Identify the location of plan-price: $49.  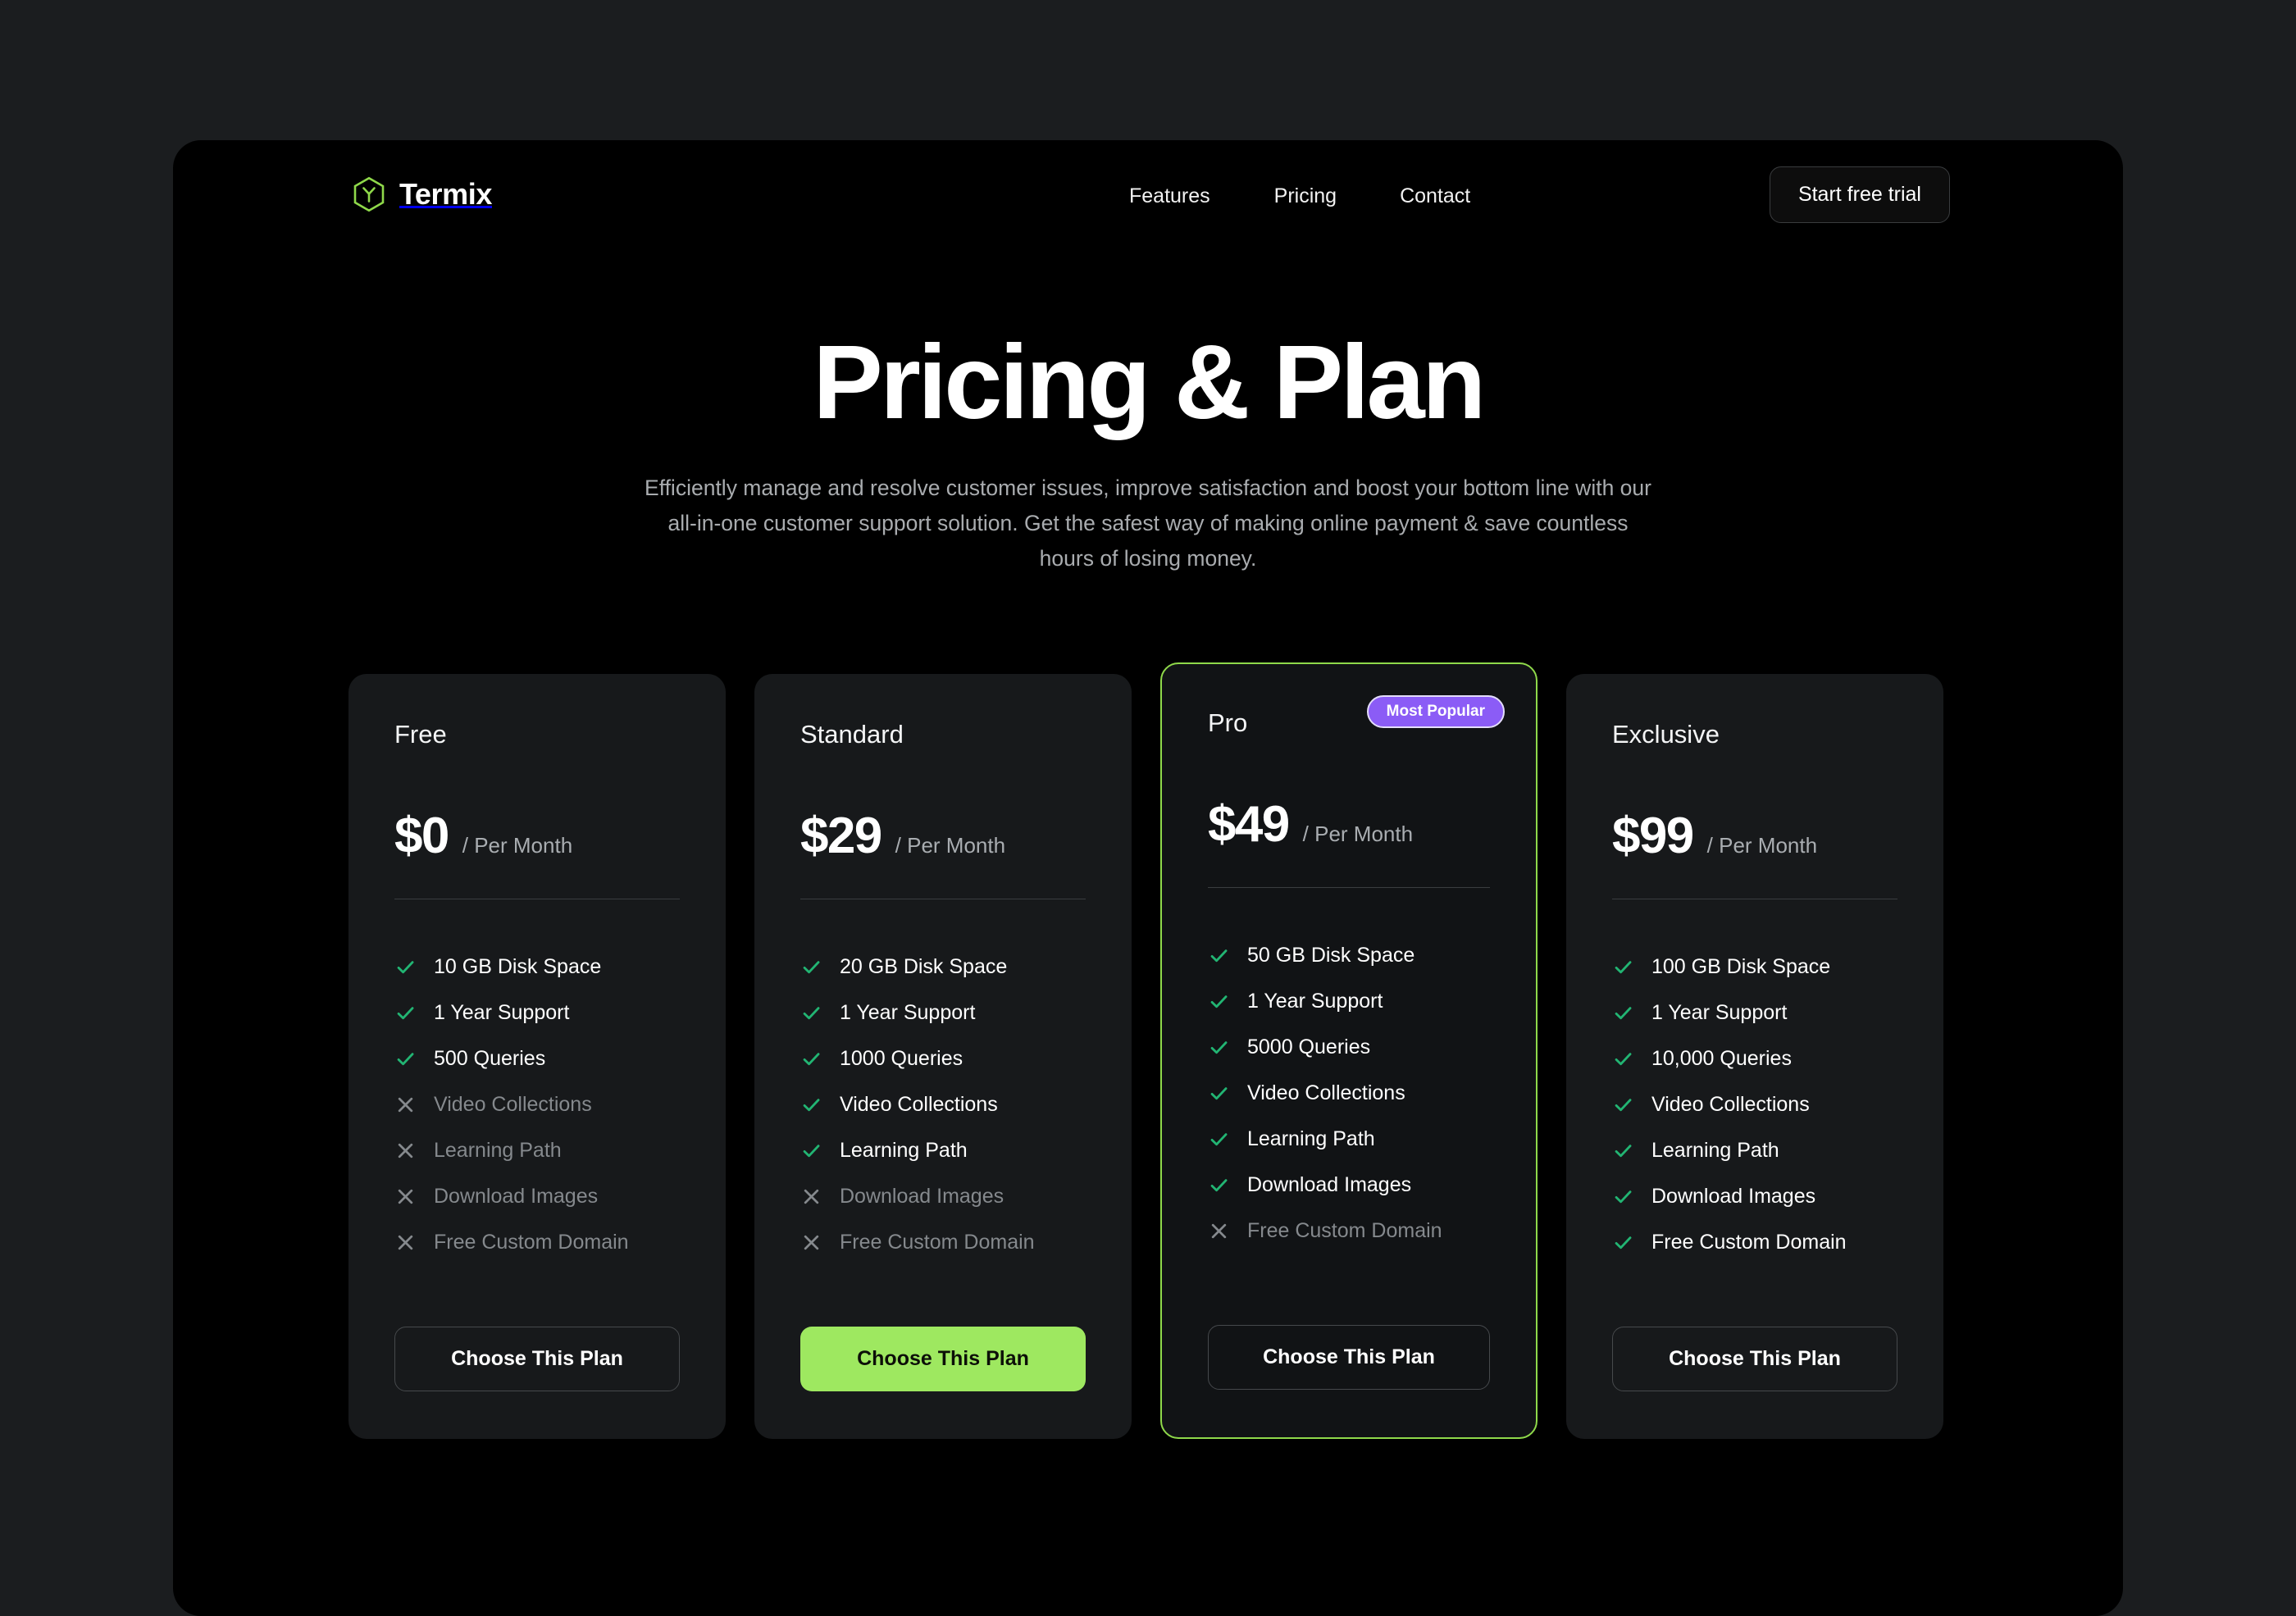
(1249, 824).